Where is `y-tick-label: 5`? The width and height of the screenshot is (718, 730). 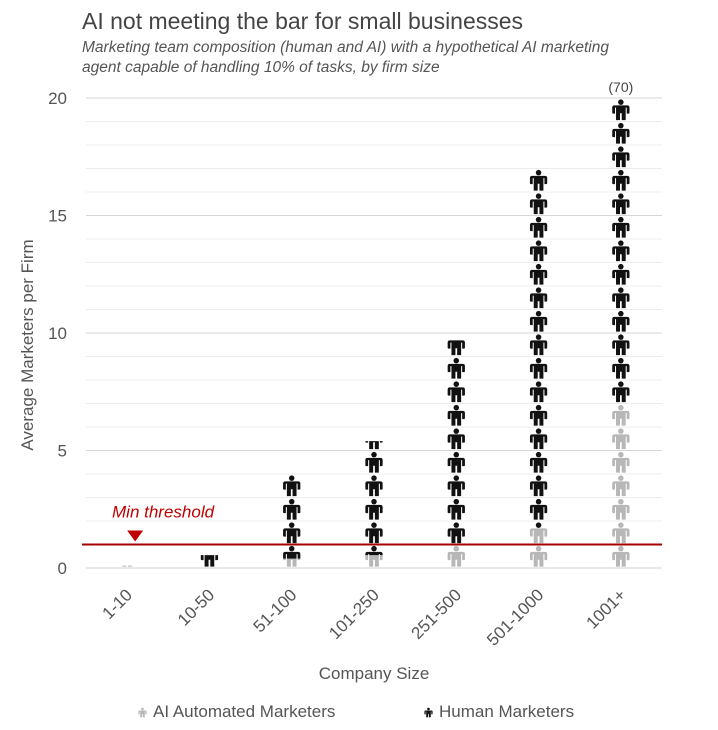
y-tick-label: 5 is located at coordinates (62, 451).